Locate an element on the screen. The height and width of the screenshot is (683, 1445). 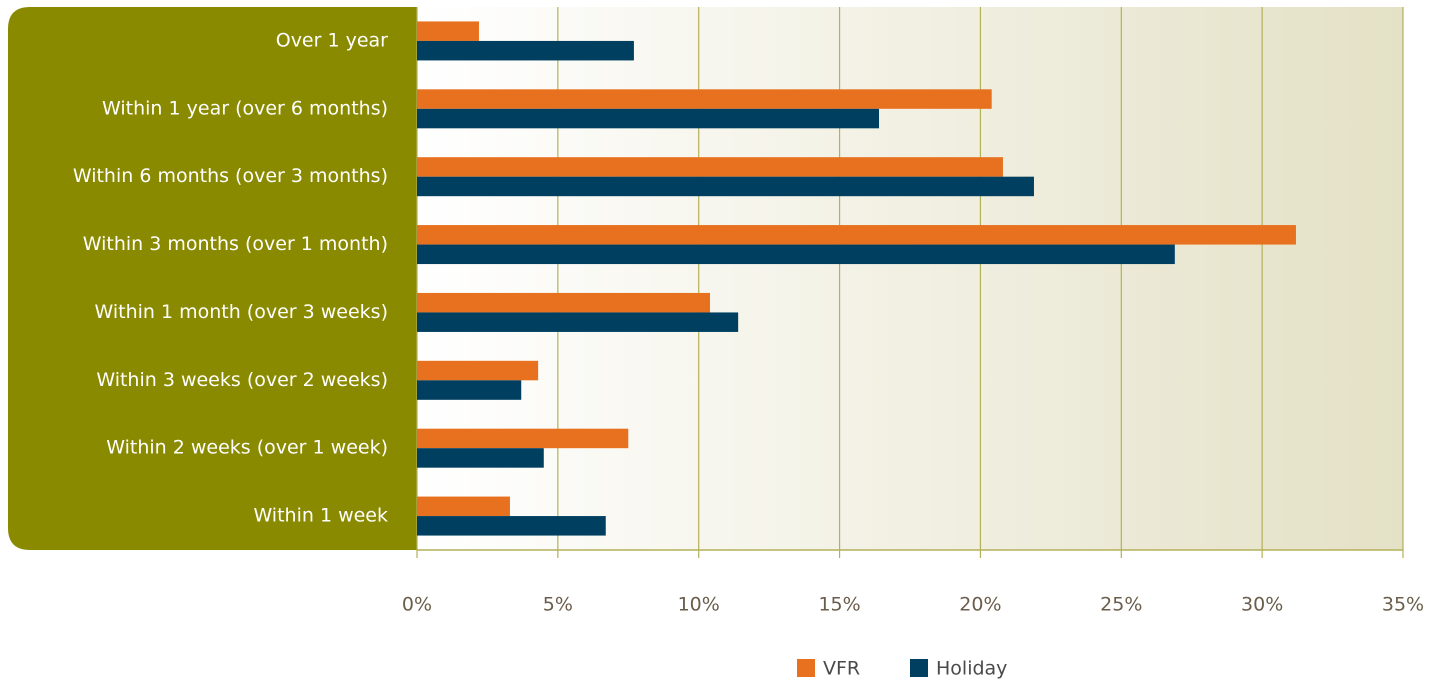
x-tick-label: 20% is located at coordinates (980, 605).